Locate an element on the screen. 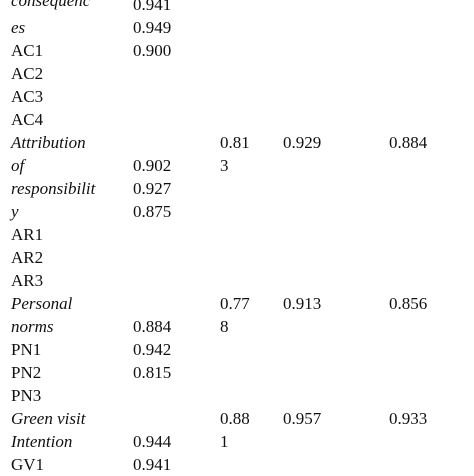 This screenshot has width=474, height=476. construct-label: y is located at coordinates (15, 211).